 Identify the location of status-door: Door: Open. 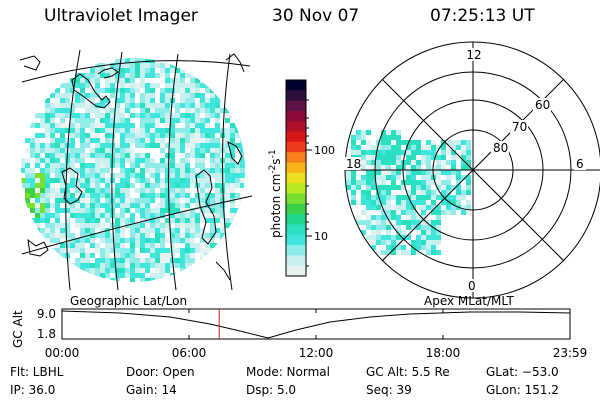
(160, 372).